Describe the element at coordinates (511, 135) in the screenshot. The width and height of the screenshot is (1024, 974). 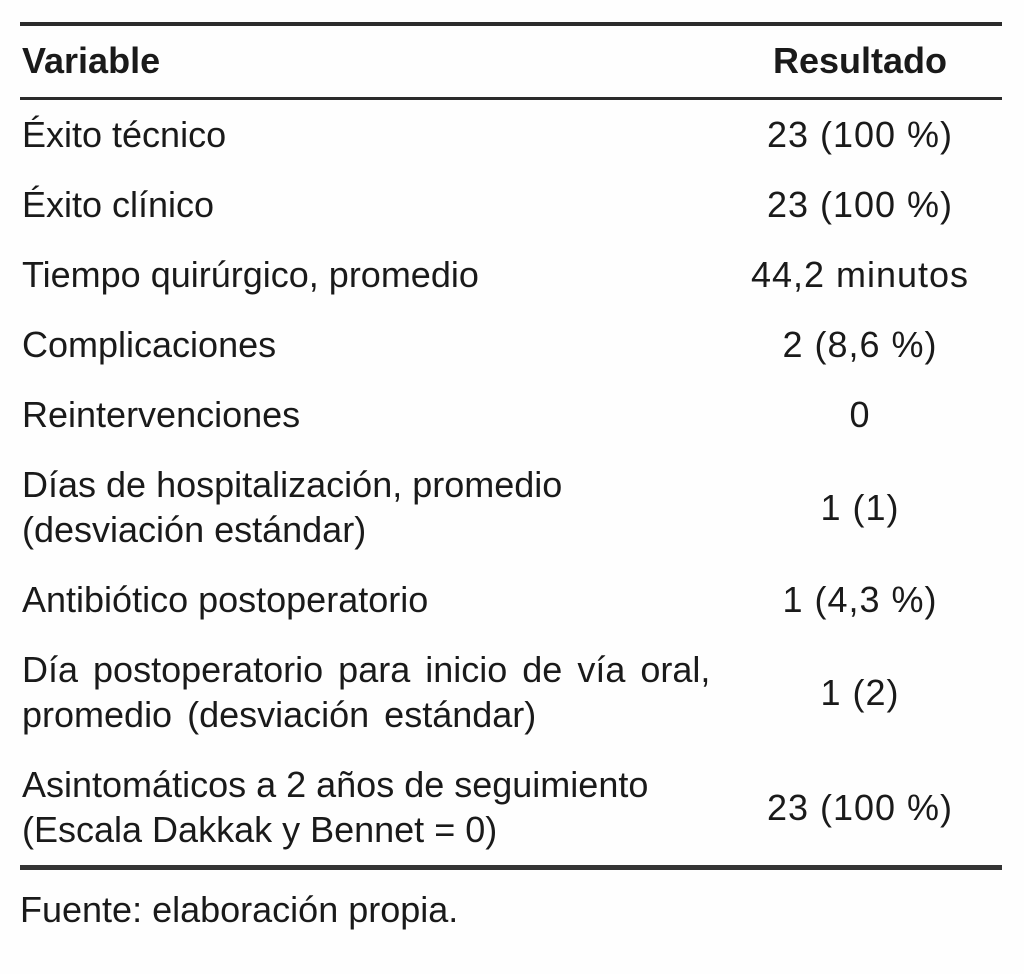
I see `table-row: Éxito técnico 23 (100 %)` at that location.